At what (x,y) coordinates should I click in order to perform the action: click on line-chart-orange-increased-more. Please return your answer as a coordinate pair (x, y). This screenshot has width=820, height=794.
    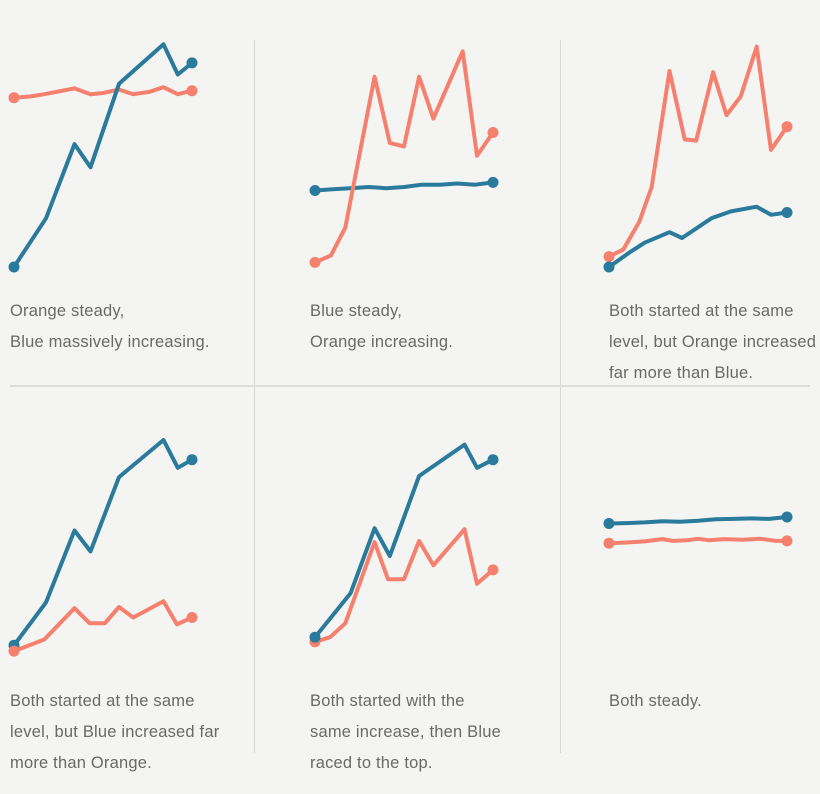
    Looking at the image, I should click on (698, 158).